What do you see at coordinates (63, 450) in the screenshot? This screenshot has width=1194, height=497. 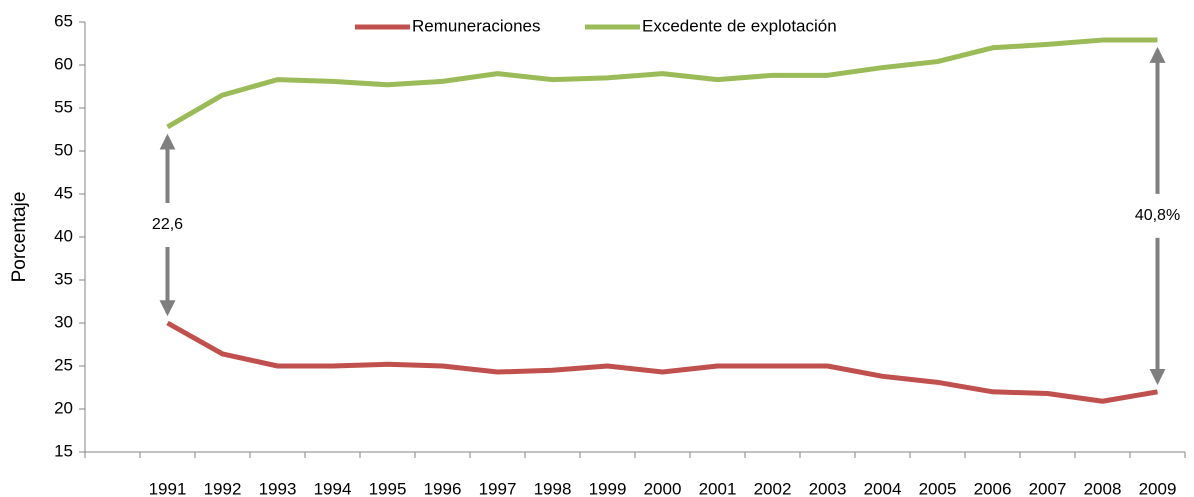 I see `y-tick-label: 15` at bounding box center [63, 450].